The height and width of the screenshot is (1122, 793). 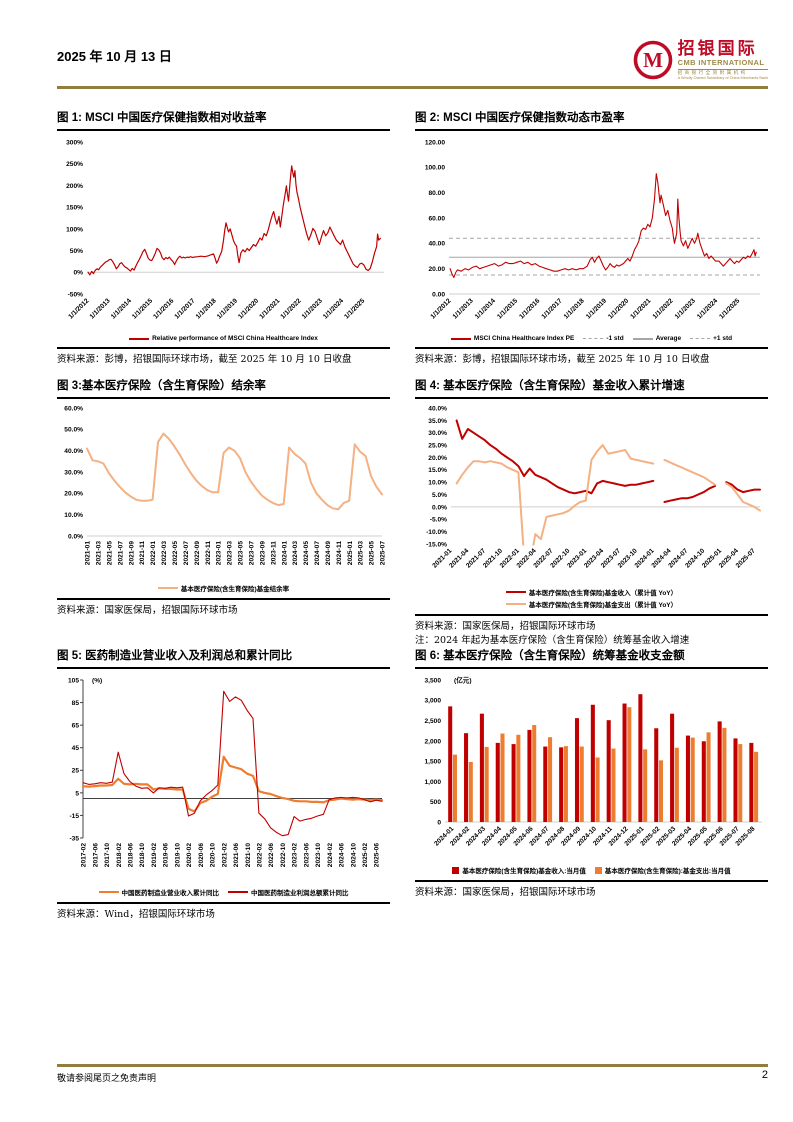 I want to click on svg-text: M, so click(x=653, y=60).